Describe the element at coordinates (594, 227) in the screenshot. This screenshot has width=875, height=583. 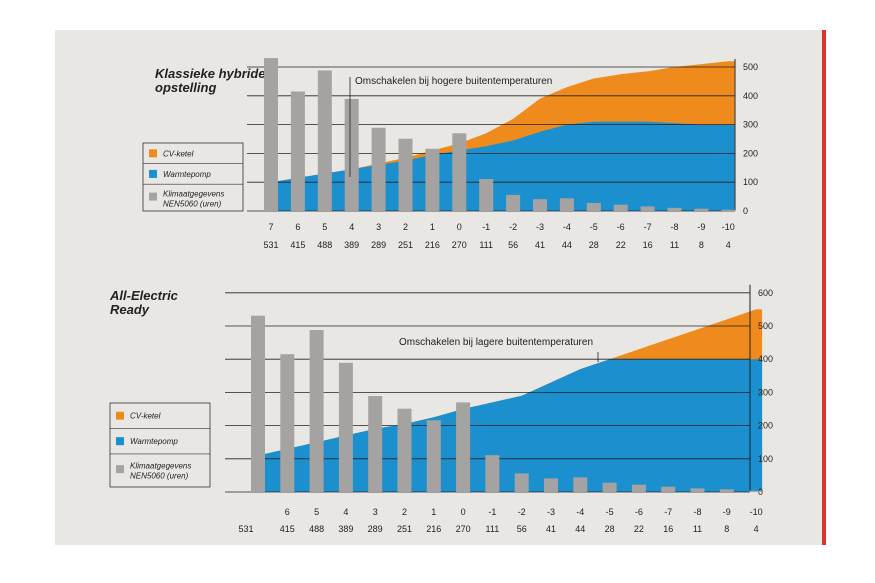
I see `x-temperature-label: -5` at that location.